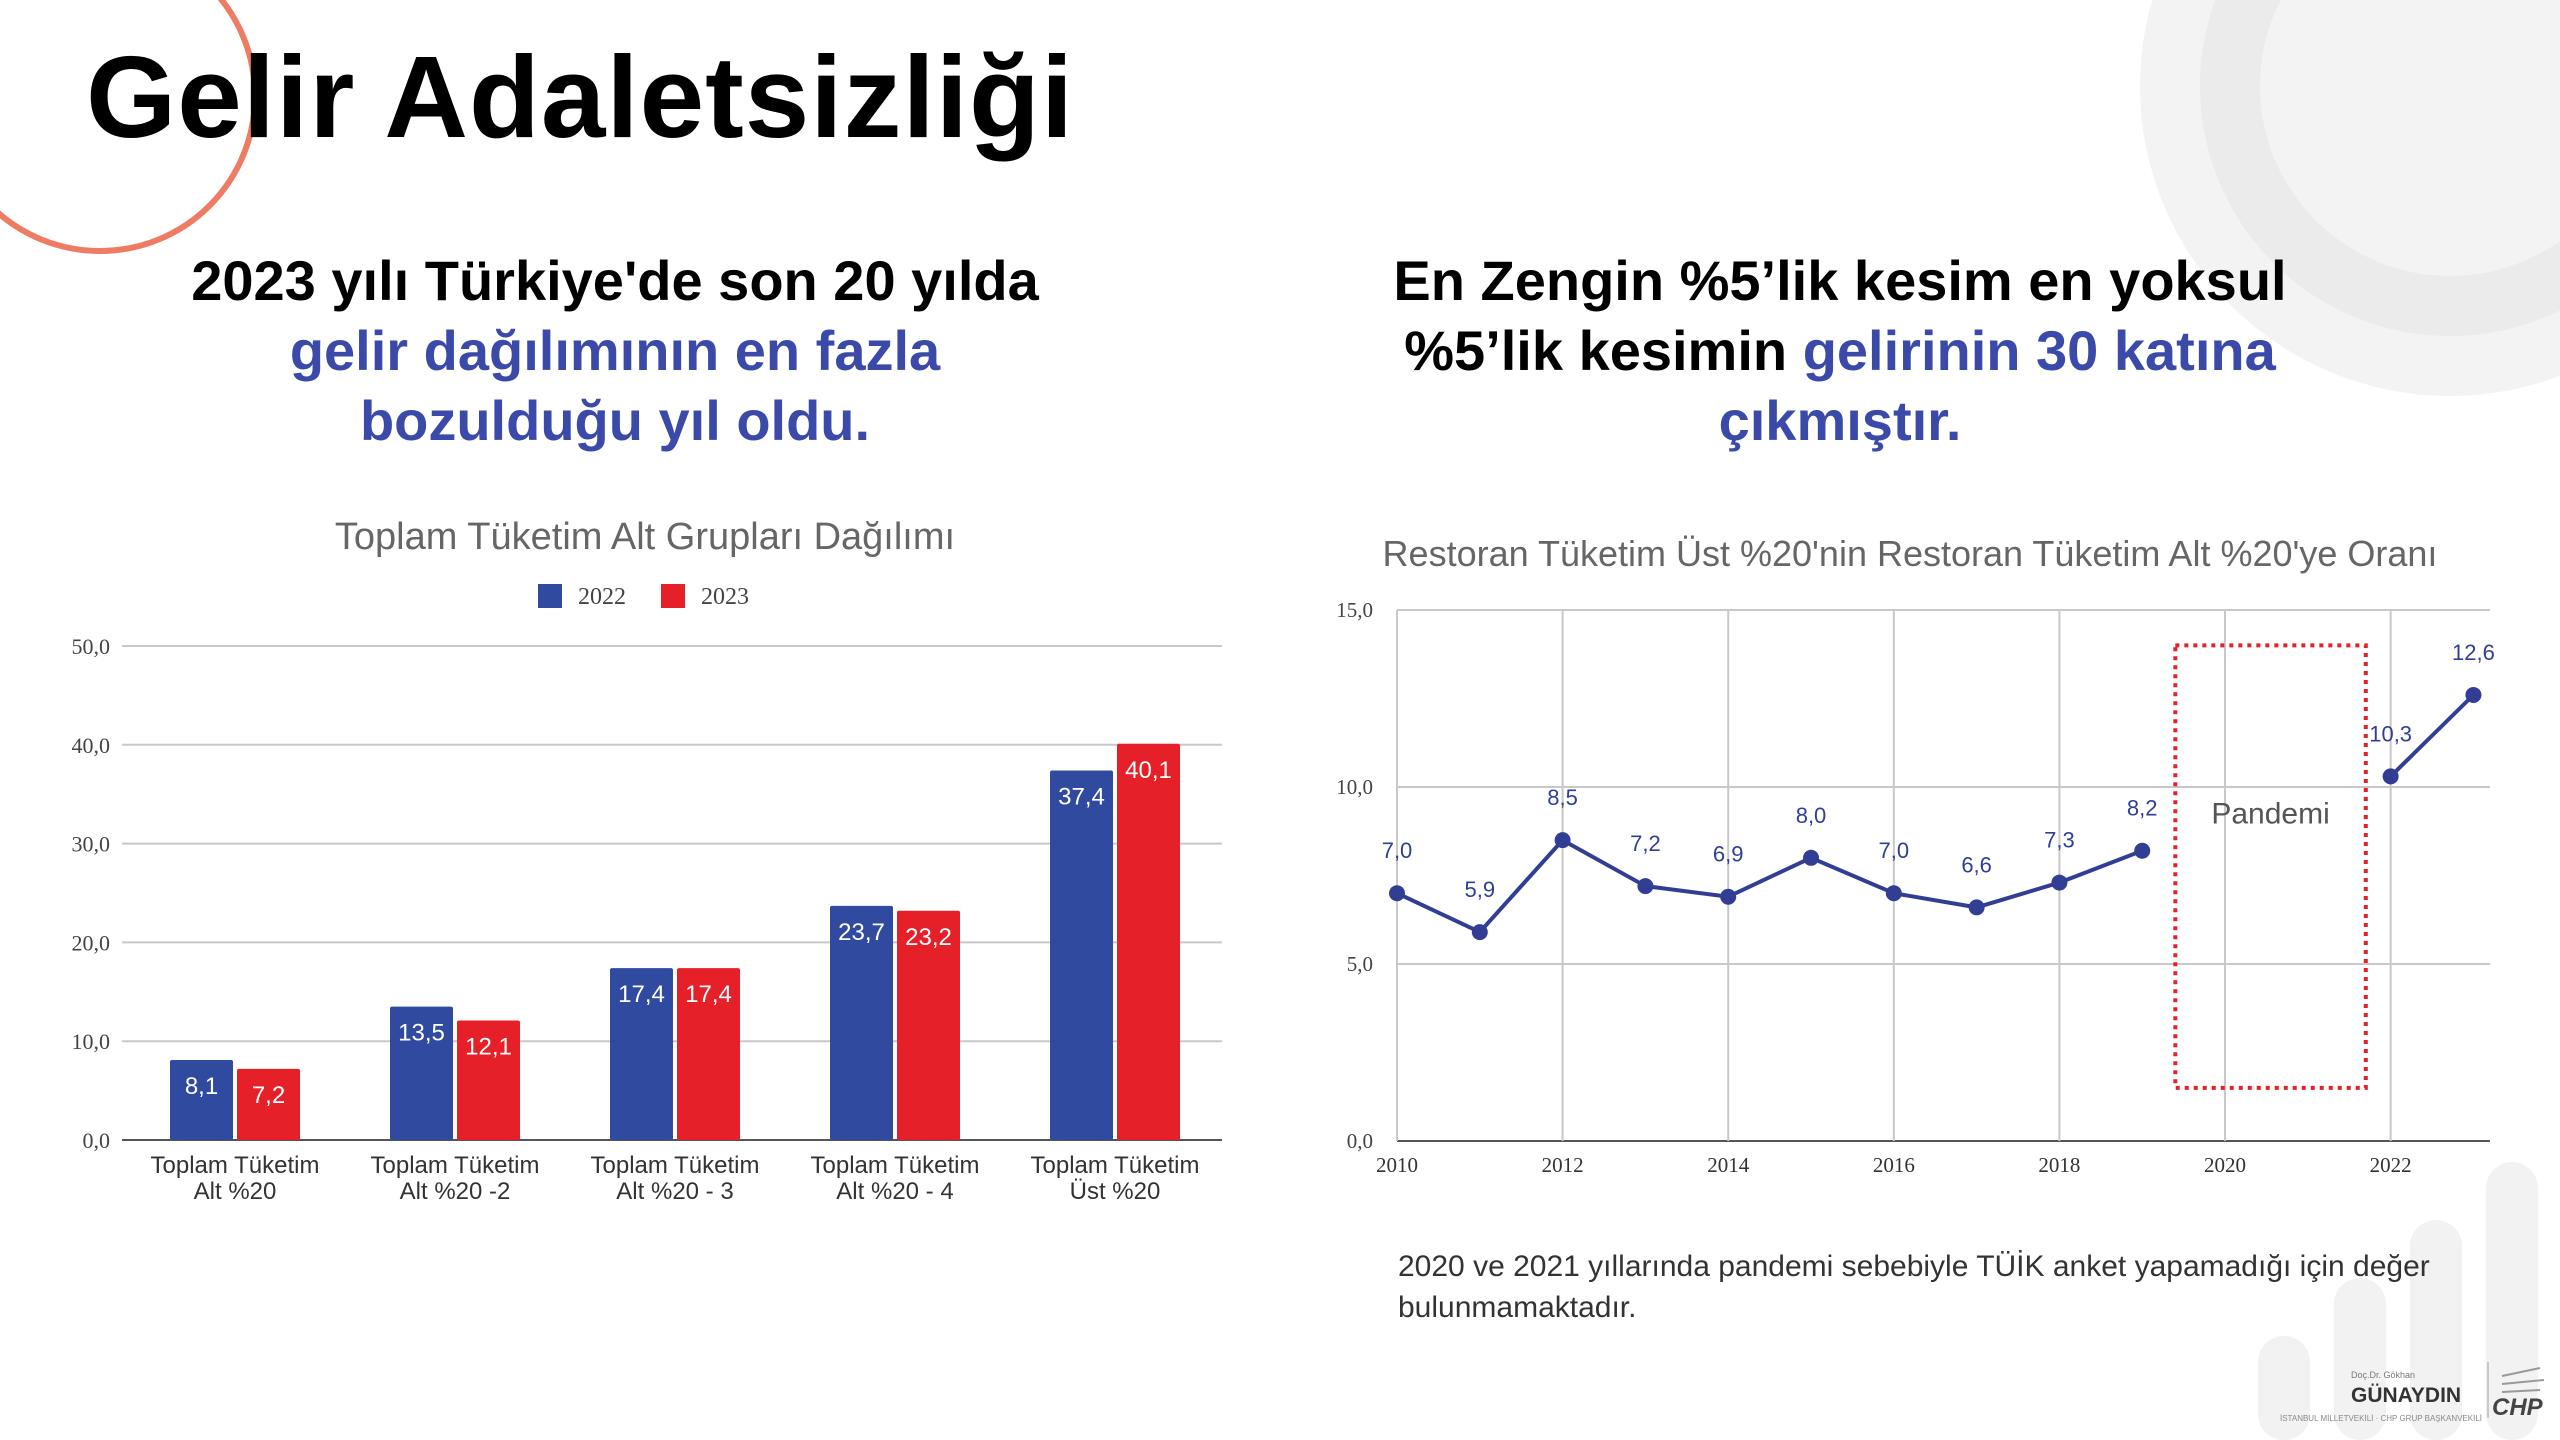 The width and height of the screenshot is (2560, 1440). Describe the element at coordinates (1360, 964) in the screenshot. I see `y-tick-label: 5,0` at that location.